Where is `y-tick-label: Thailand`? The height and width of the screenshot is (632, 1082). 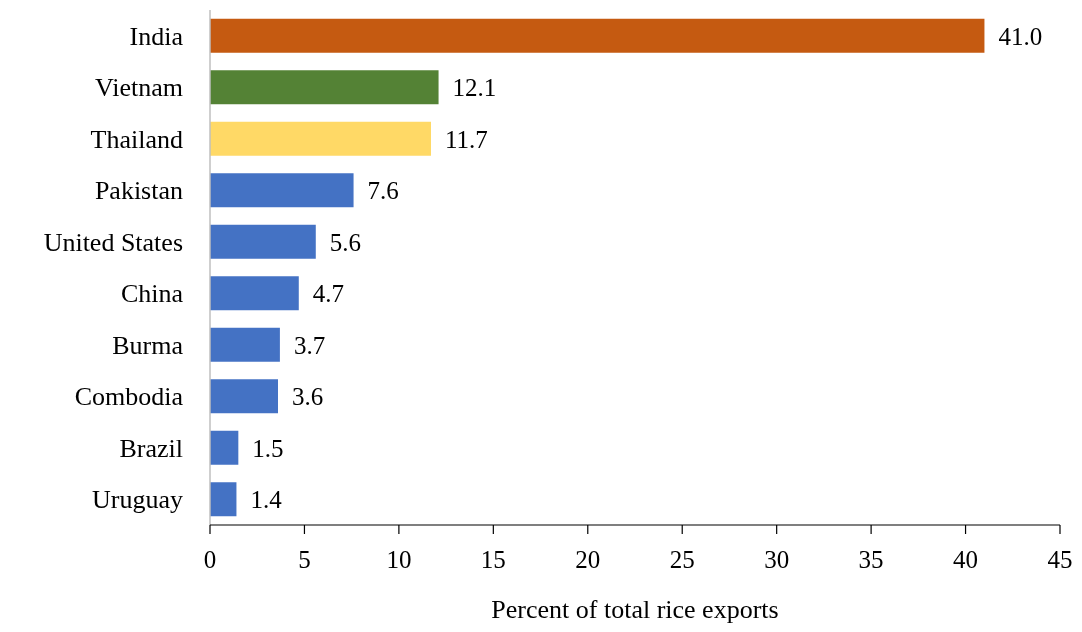
y-tick-label: Thailand is located at coordinates (136, 139).